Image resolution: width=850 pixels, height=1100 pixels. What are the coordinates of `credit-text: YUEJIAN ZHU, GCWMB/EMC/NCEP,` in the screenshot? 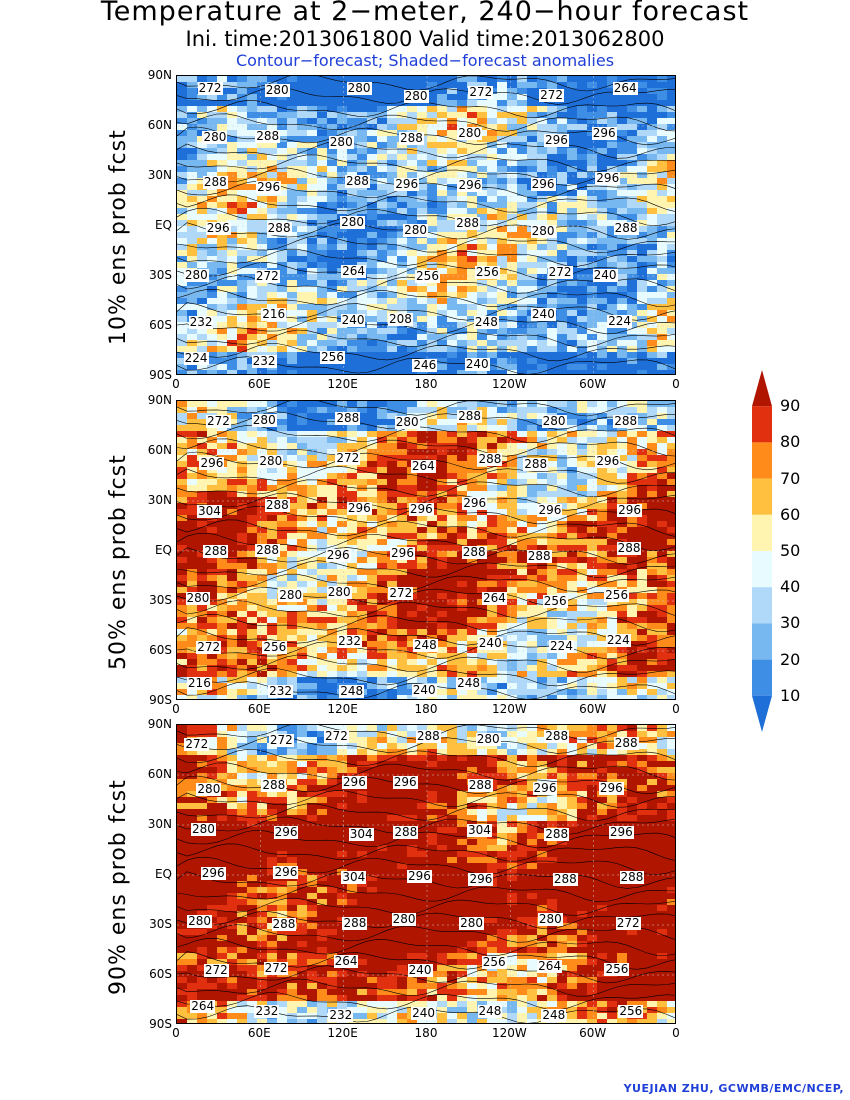 It's located at (733, 1088).